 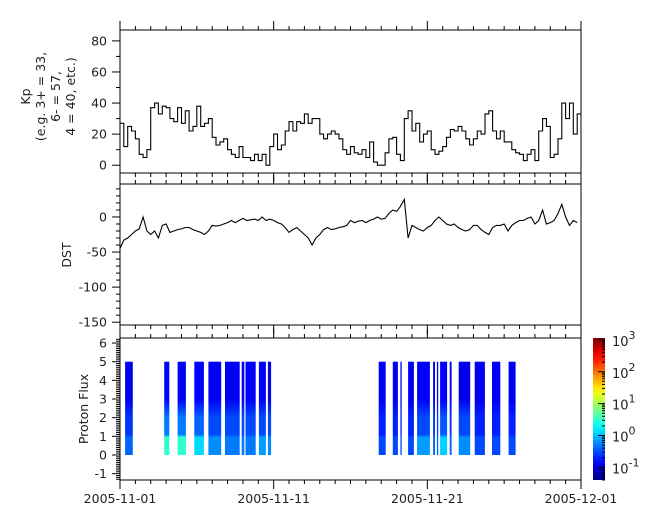 I want to click on y-tick-label: 20, so click(x=99, y=134).